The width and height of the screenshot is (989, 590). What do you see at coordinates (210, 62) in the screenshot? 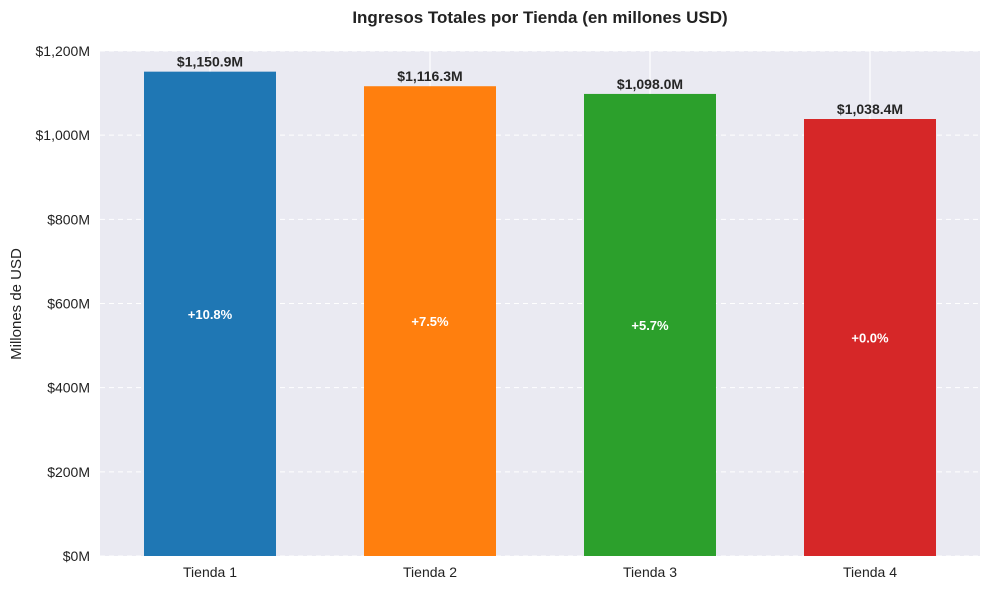
I see `bar-value-label: $1,150.9M` at bounding box center [210, 62].